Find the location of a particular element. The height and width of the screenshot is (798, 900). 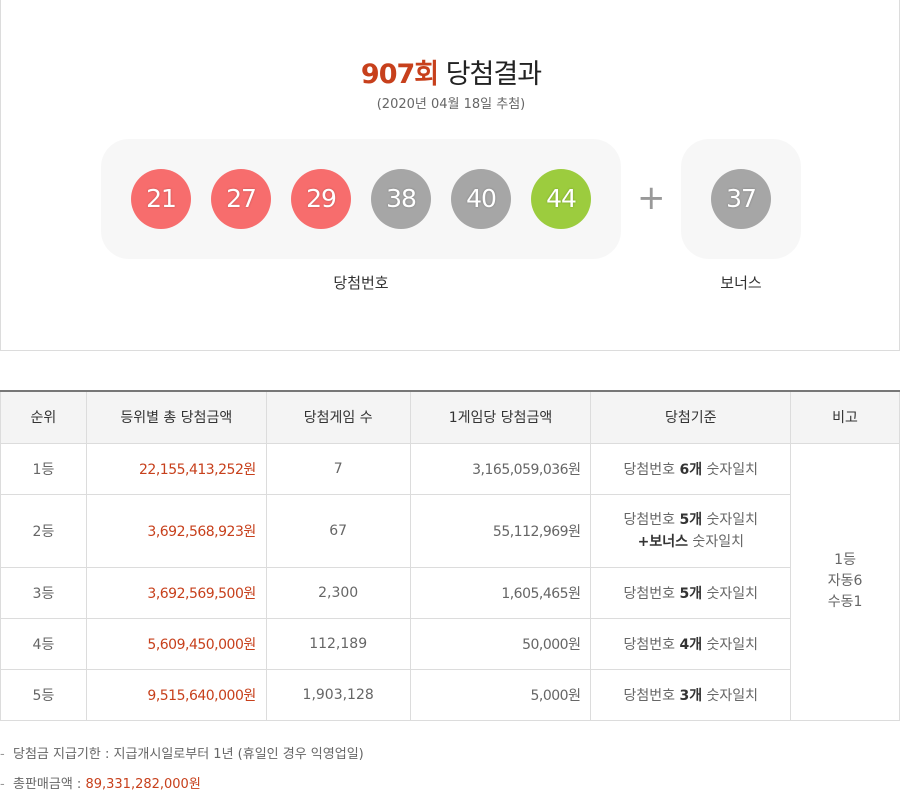

note-payout-deadline: - 당첨금 지급기한 : 지급개시일로부터 1년 (휴일인 경우 익영업일) is located at coordinates (450, 759).